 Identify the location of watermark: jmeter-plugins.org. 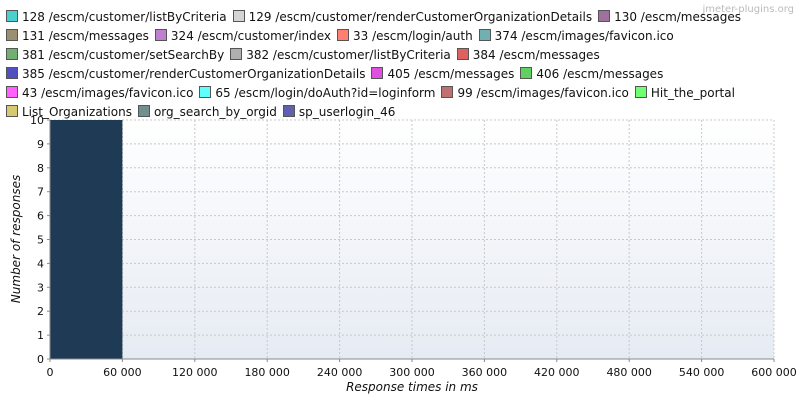
(748, 9).